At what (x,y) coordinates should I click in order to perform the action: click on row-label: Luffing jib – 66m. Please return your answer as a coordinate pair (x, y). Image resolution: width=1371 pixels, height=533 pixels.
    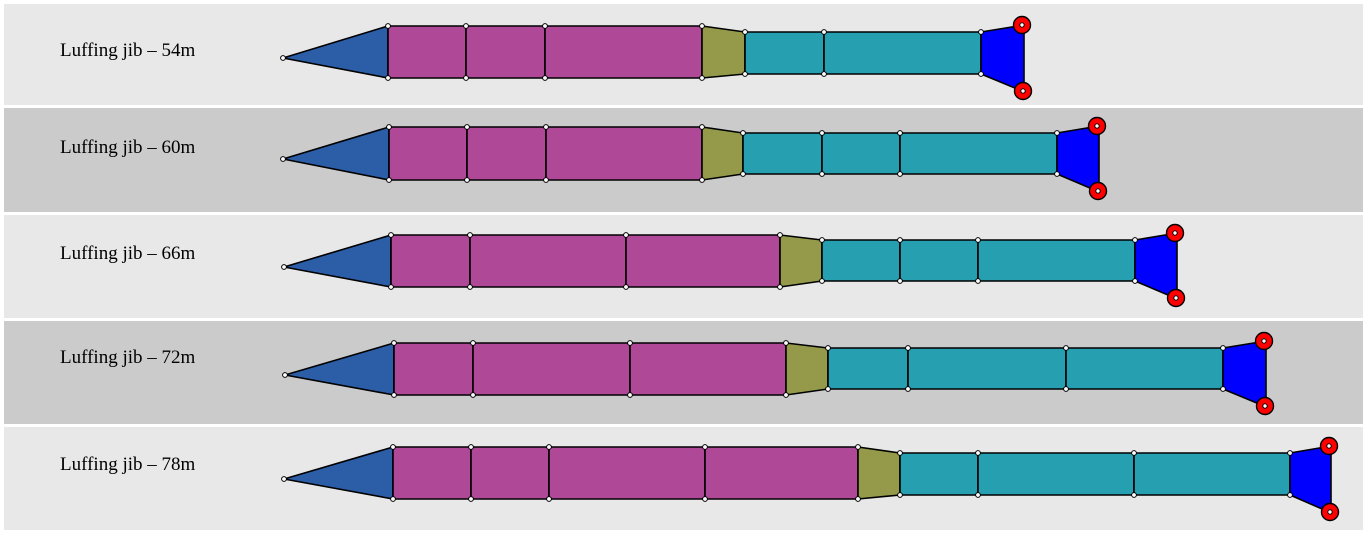
    Looking at the image, I should click on (128, 253).